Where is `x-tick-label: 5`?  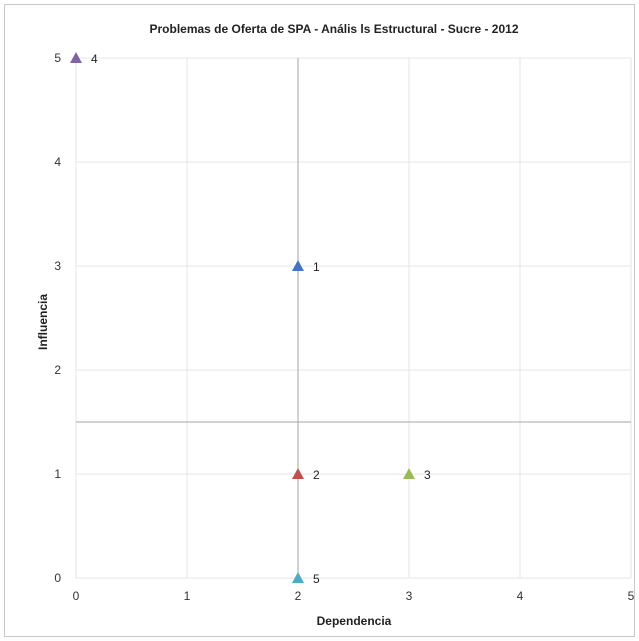
x-tick-label: 5 is located at coordinates (631, 596).